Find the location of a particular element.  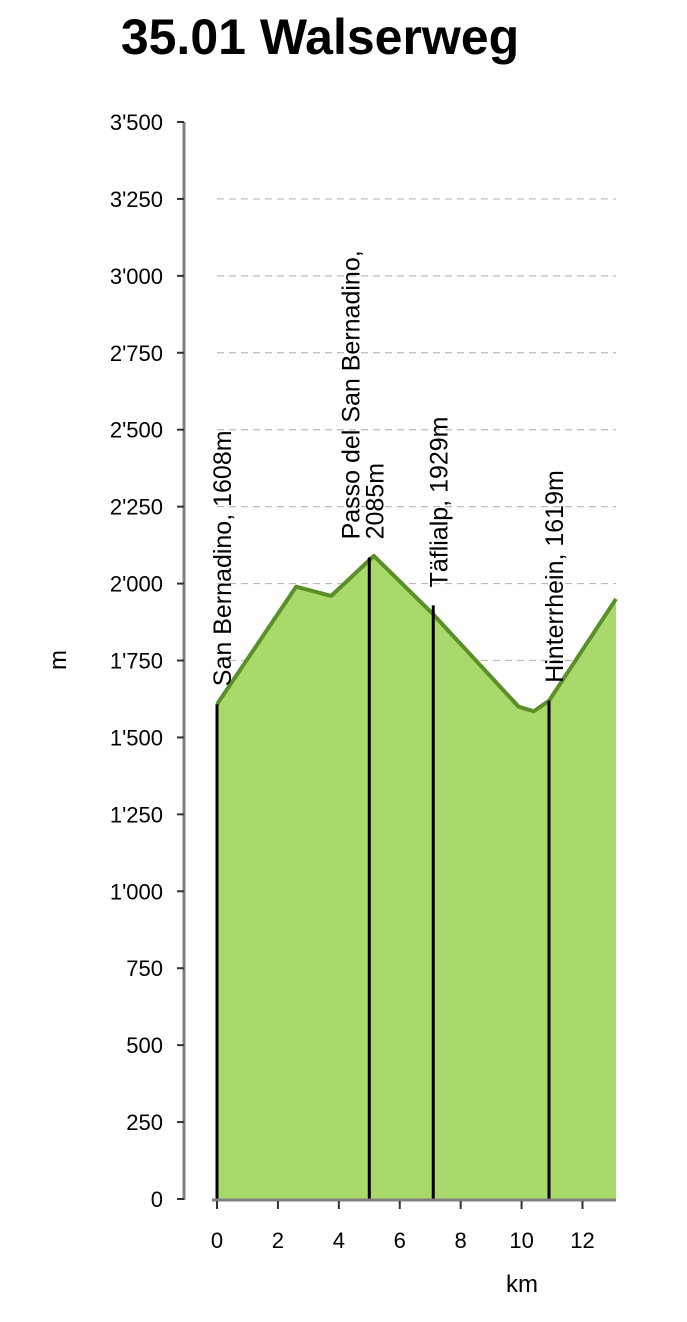

x-tick-label: 8 is located at coordinates (461, 1240).